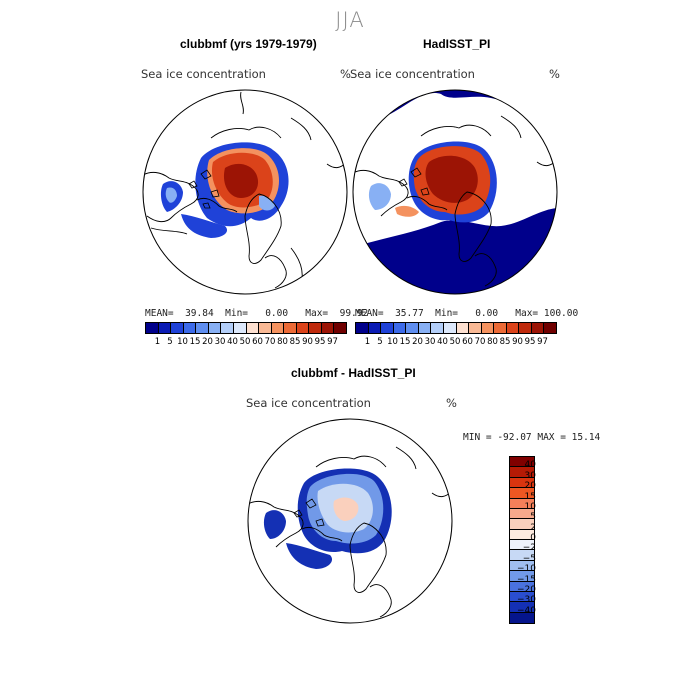  What do you see at coordinates (332, 342) in the screenshot?
I see `panel1-colorbar-label: 97` at bounding box center [332, 342].